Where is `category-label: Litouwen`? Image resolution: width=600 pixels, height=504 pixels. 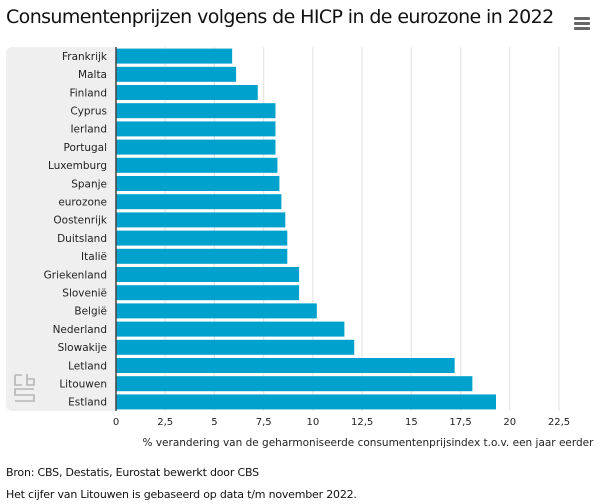 category-label: Litouwen is located at coordinates (83, 385).